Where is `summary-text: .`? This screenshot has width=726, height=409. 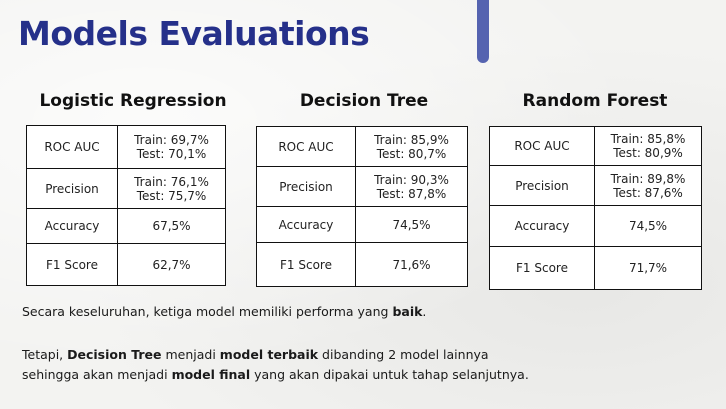
summary-text: . is located at coordinates (424, 311).